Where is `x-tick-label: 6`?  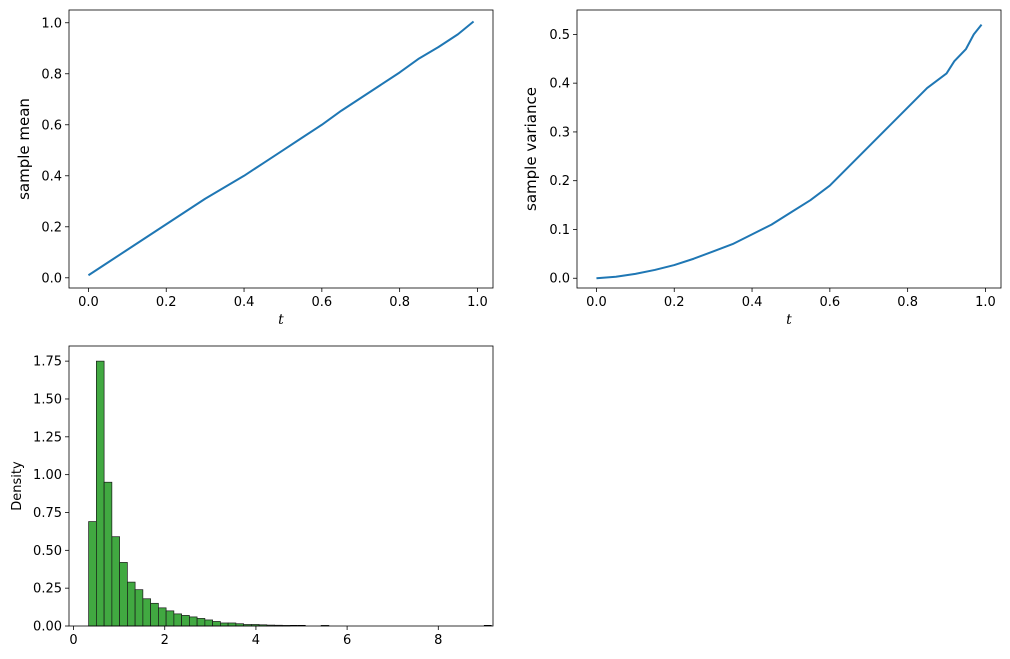
x-tick-label: 6 is located at coordinates (347, 640).